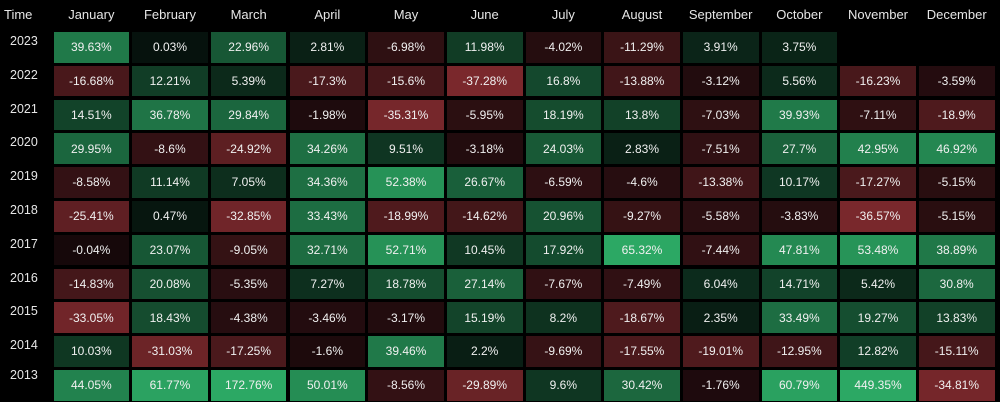 This screenshot has height=402, width=1000. I want to click on cell-2015-march: -4.38%, so click(248, 317).